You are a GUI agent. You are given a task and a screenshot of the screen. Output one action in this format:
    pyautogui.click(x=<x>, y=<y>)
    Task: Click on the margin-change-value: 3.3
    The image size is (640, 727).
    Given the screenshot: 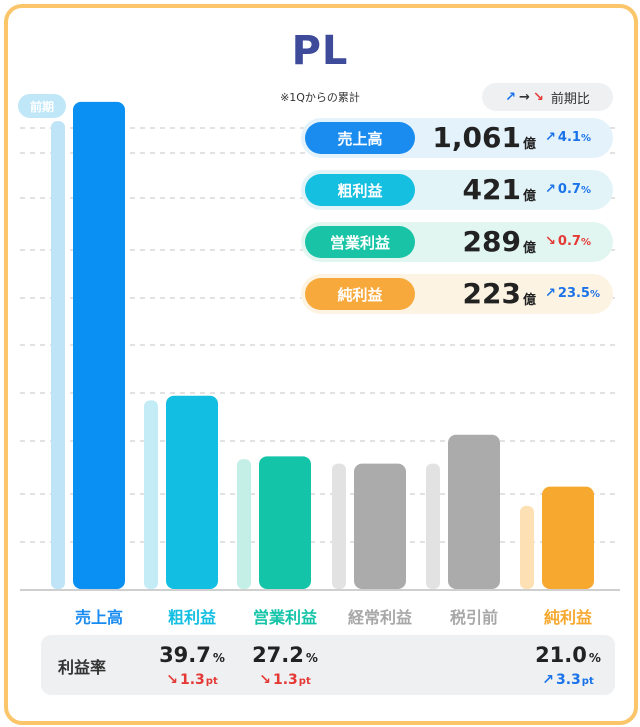 What is the action you would take?
    pyautogui.click(x=568, y=680)
    